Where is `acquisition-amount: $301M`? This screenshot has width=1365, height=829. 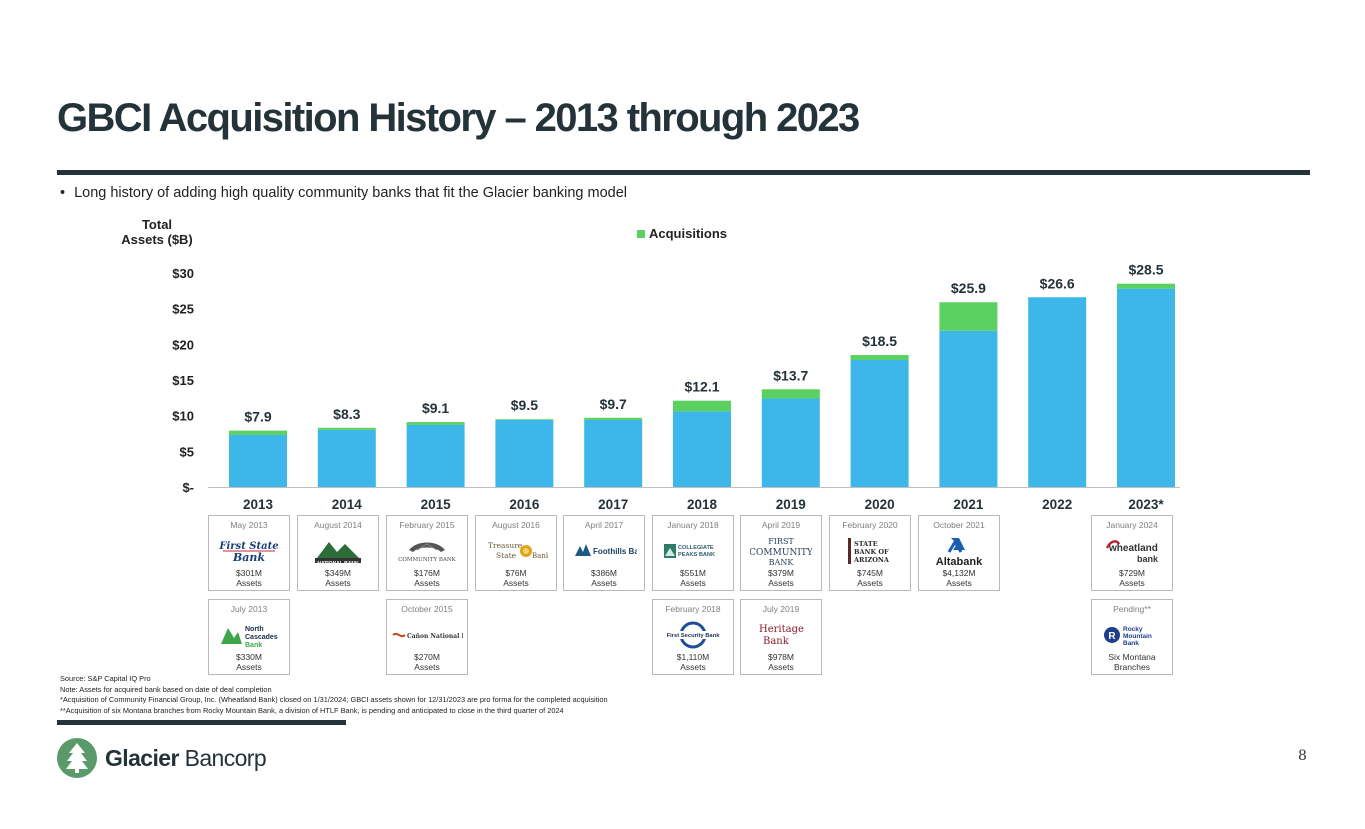 acquisition-amount: $301M is located at coordinates (249, 573).